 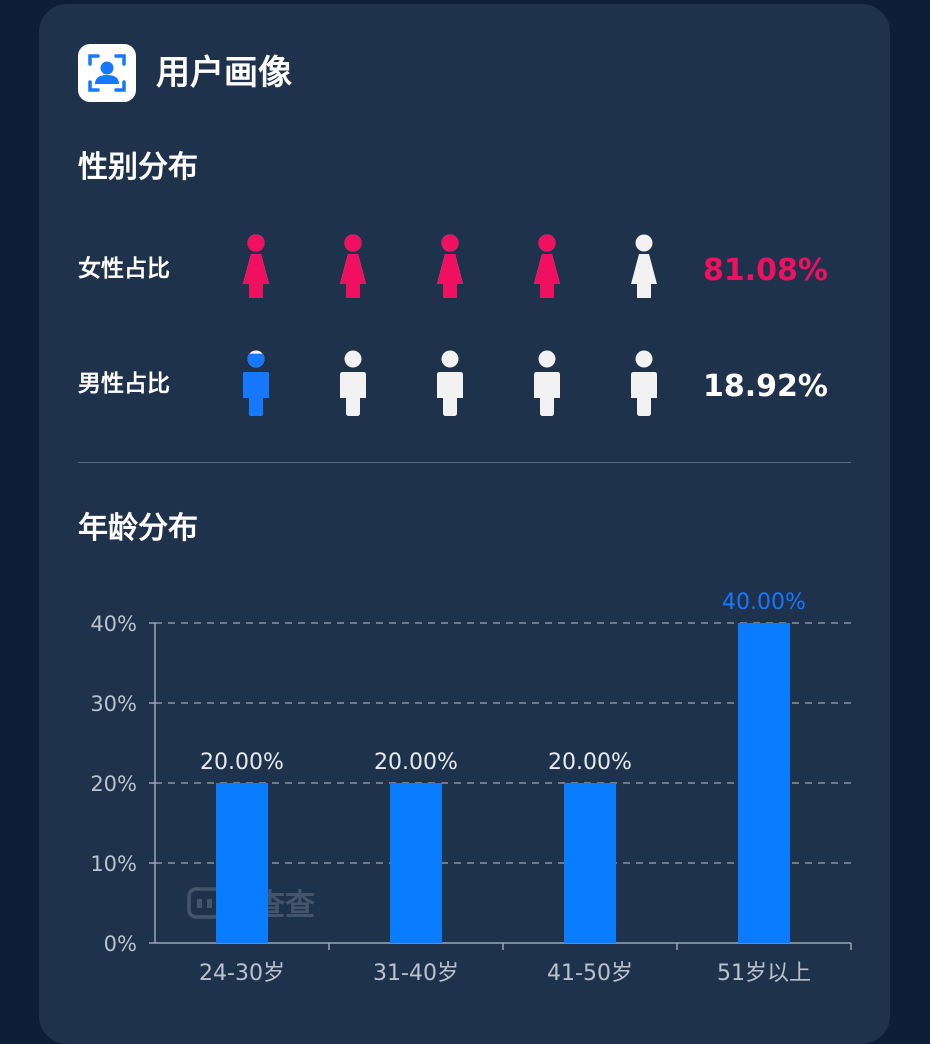 I want to click on y-tick-label: 30%, so click(x=113, y=704).